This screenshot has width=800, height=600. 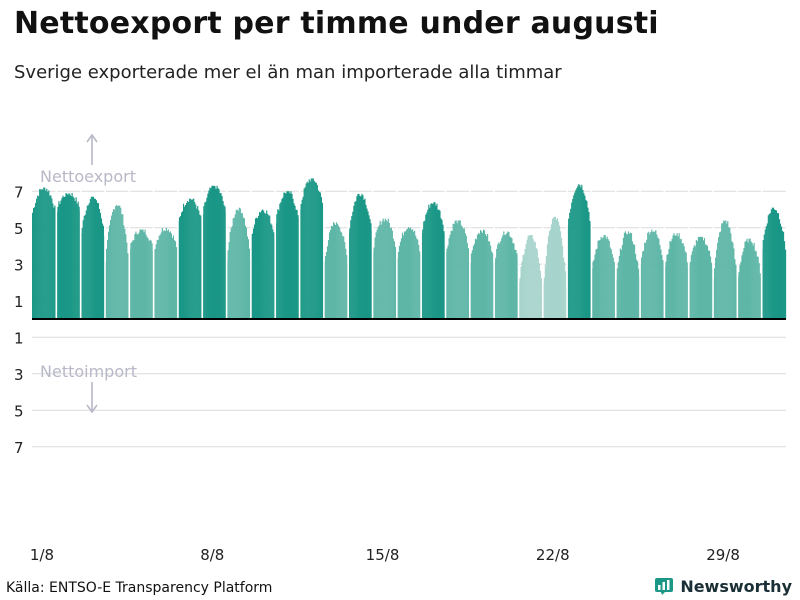 What do you see at coordinates (212, 555) in the screenshot?
I see `x-tick-label: 8/8` at bounding box center [212, 555].